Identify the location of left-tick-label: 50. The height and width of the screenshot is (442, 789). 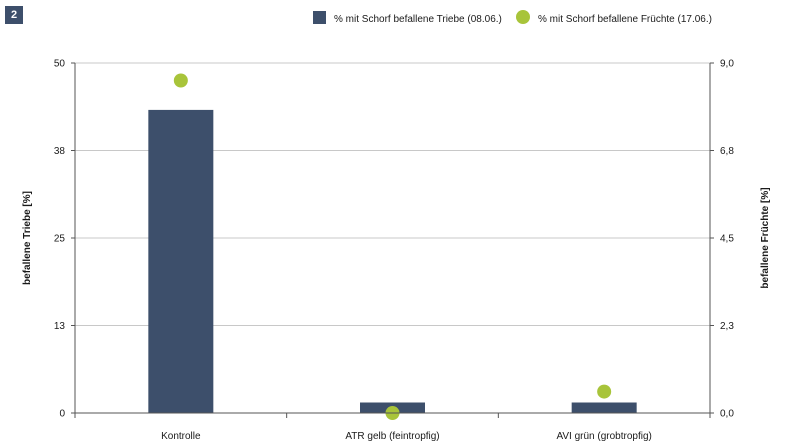
(60, 64).